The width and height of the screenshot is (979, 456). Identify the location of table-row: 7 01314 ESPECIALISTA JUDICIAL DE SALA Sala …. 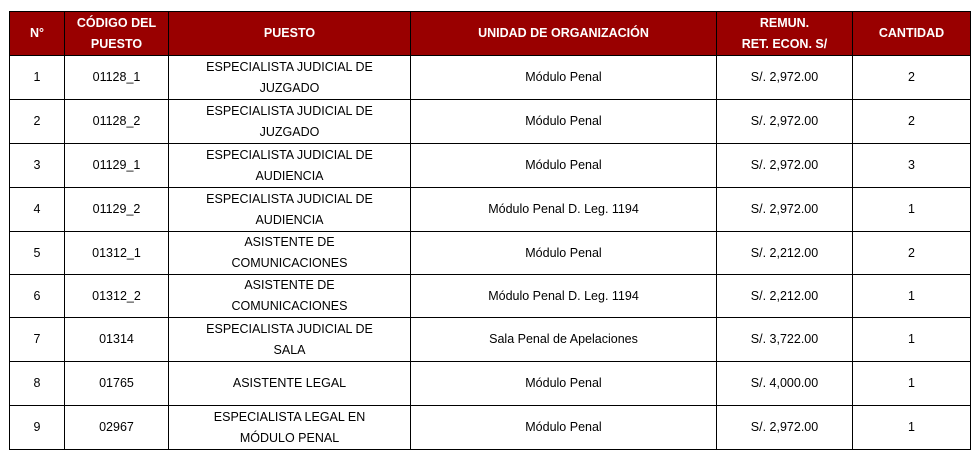
(490, 339).